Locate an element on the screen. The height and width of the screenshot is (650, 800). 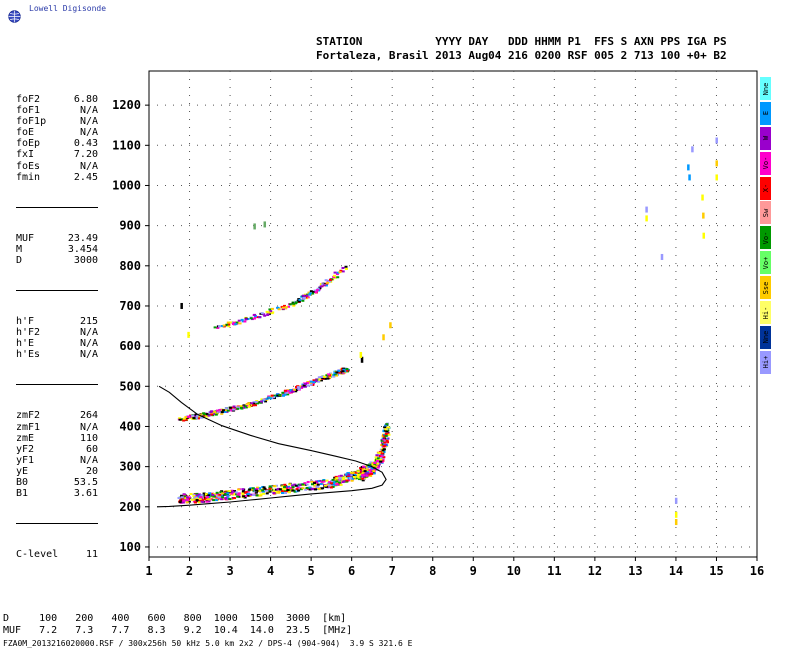
legend-swatch: Hi+ is located at coordinates (765, 362).